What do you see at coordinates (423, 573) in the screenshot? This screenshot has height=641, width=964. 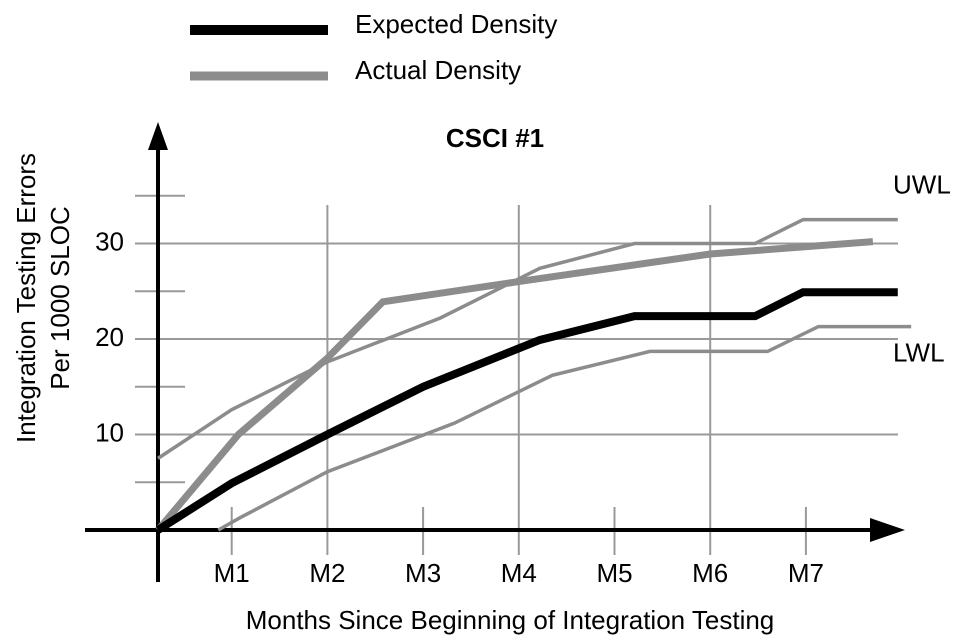 I see `x-tick-label: M3` at bounding box center [423, 573].